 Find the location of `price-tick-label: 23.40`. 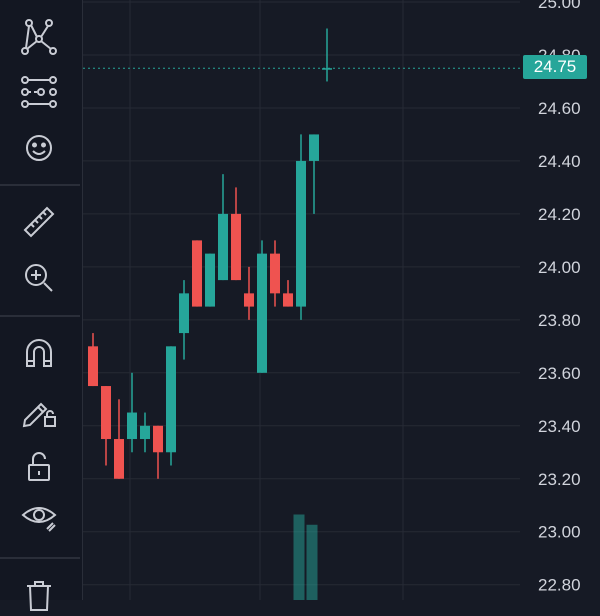

price-tick-label: 23.40 is located at coordinates (559, 426).